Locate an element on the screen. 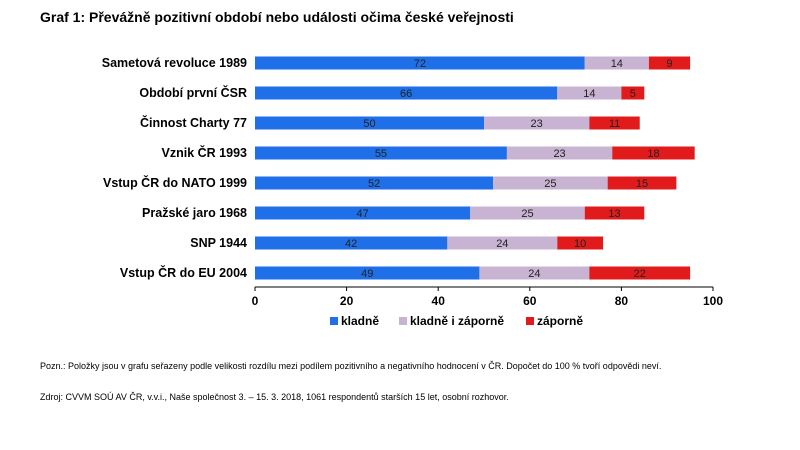 The image size is (800, 450). data-label: 50 is located at coordinates (369, 124).